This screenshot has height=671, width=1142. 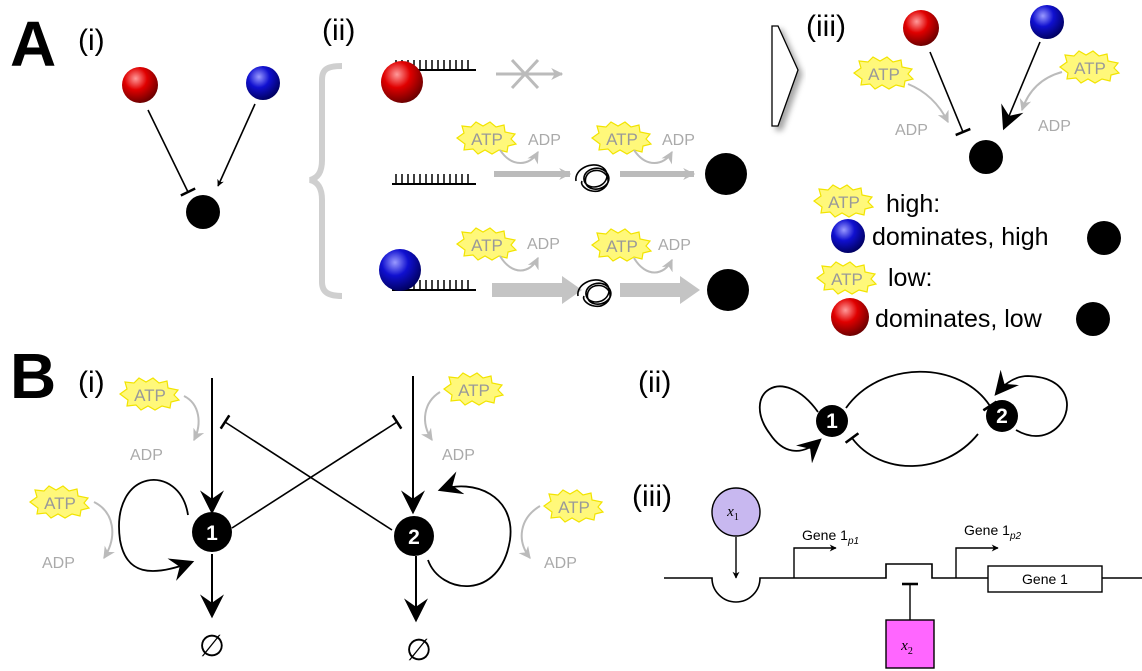 I want to click on dna-backbone, so click(x=903, y=583).